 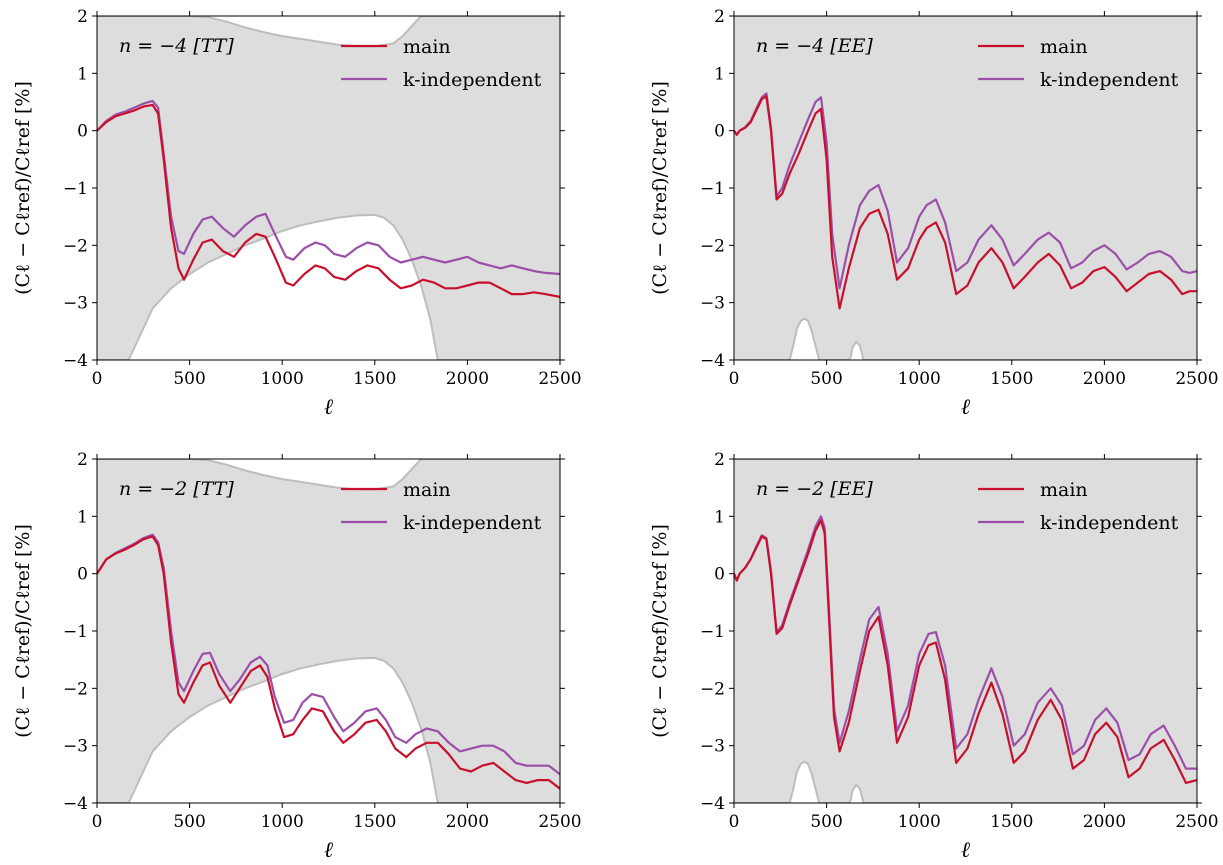 I want to click on panel-title: n = −2 [EE], so click(x=814, y=489).